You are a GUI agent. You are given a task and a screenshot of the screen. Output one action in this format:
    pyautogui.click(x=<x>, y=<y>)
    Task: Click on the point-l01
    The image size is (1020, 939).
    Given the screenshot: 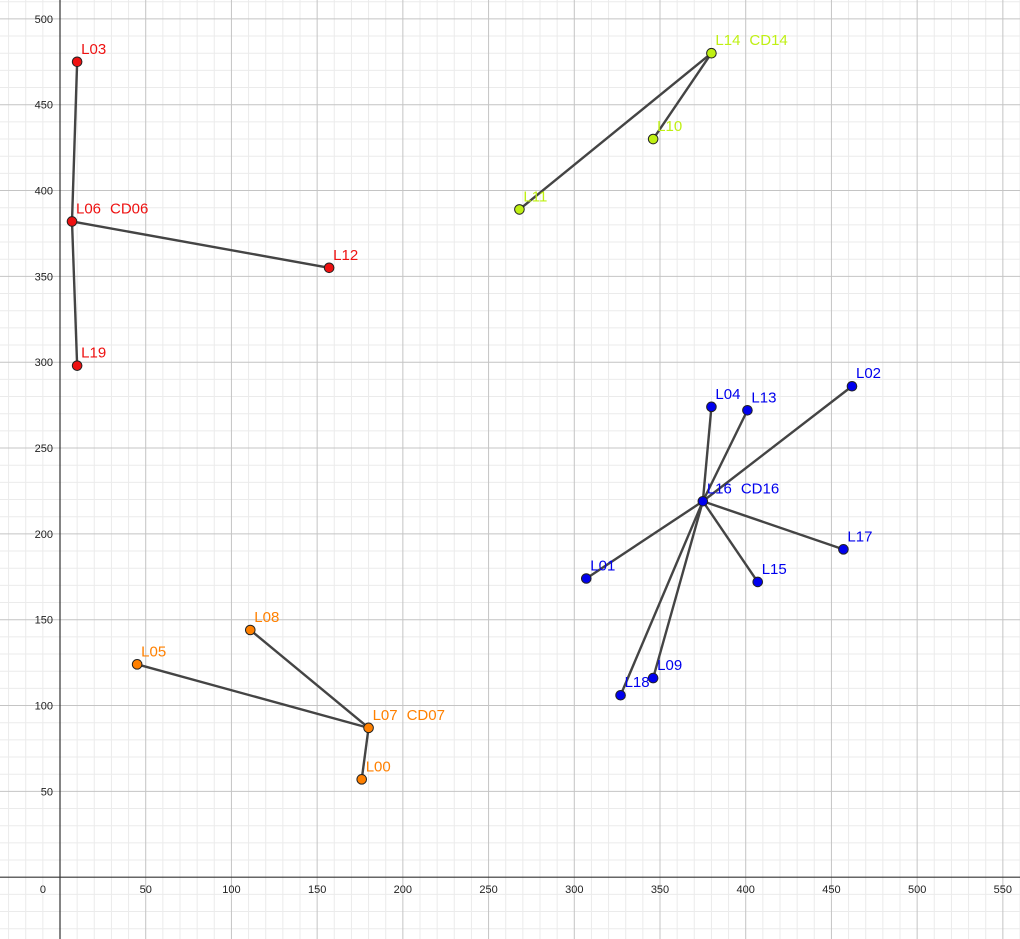 What is the action you would take?
    pyautogui.click(x=586, y=578)
    